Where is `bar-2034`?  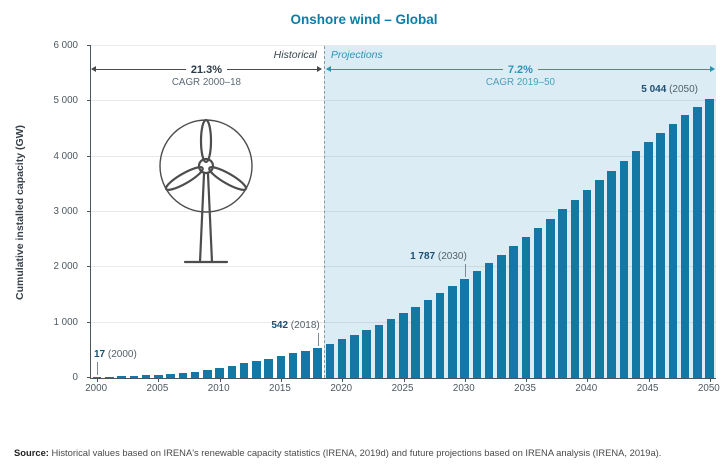 bar-2034 is located at coordinates (513, 312).